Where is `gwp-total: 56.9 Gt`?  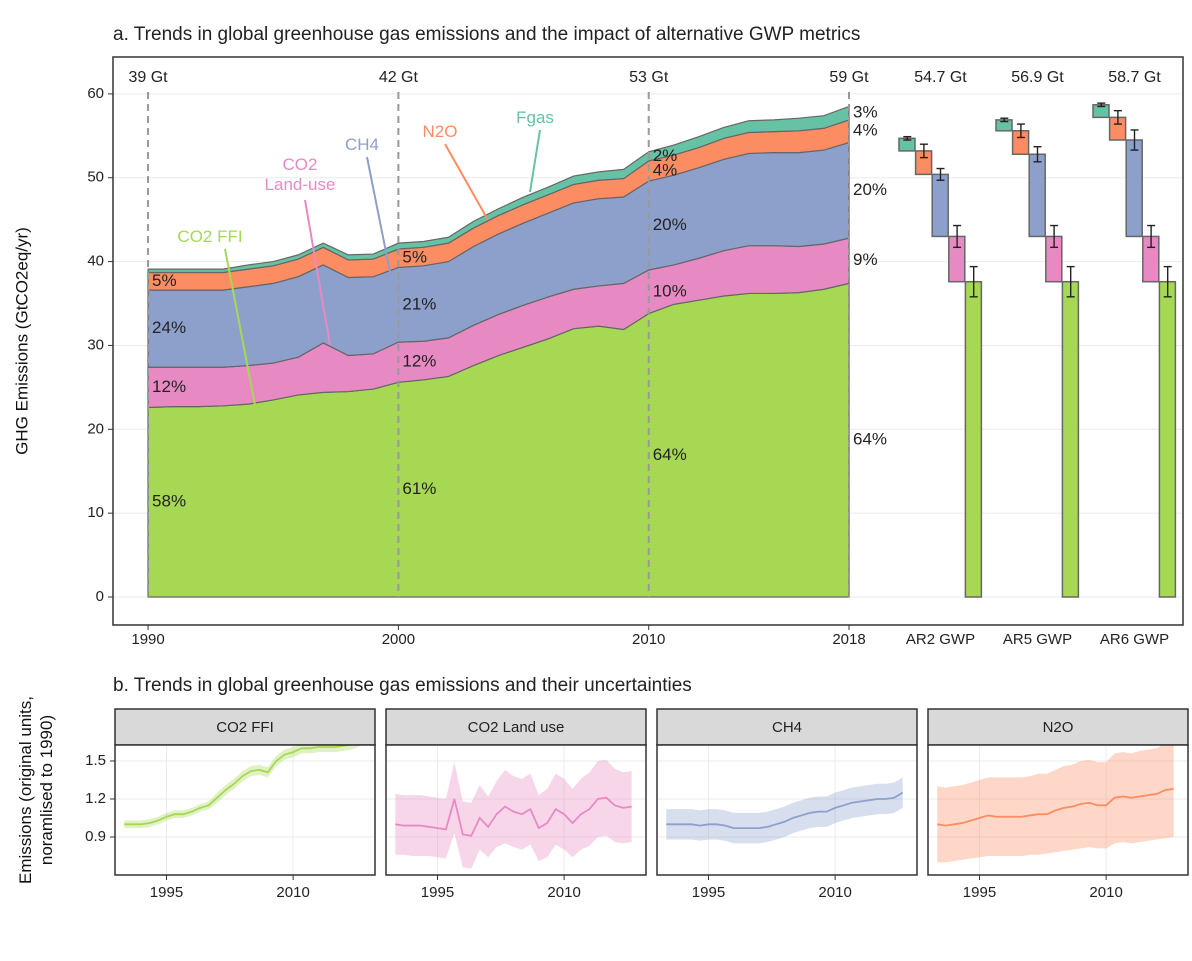
gwp-total: 56.9 Gt is located at coordinates (1037, 77).